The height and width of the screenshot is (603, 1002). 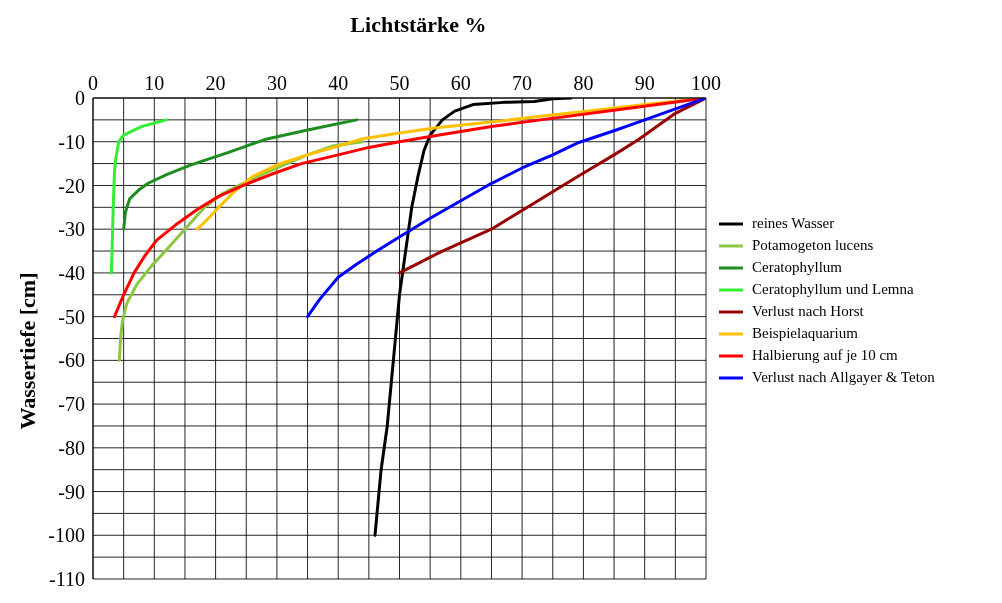 What do you see at coordinates (808, 311) in the screenshot?
I see `legend-label: Verlust nach Horst` at bounding box center [808, 311].